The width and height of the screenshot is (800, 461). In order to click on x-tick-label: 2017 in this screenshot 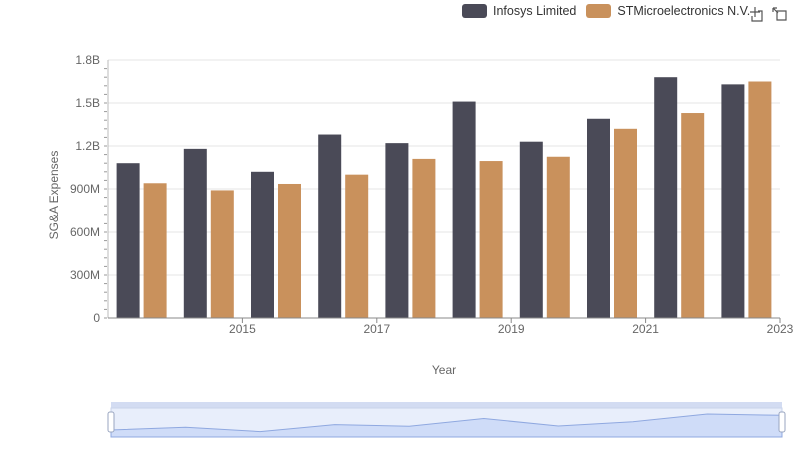, I will do `click(376, 329)`.